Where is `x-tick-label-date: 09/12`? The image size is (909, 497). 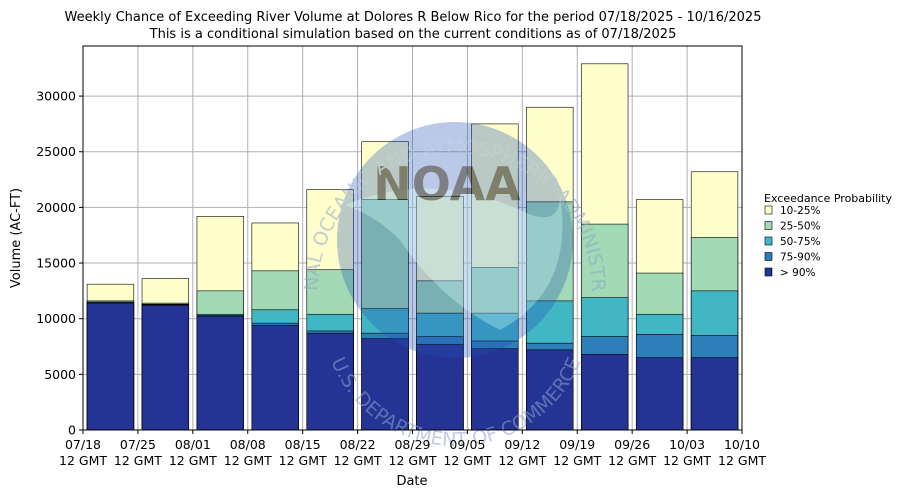
x-tick-label-date: 09/12 is located at coordinates (522, 444).